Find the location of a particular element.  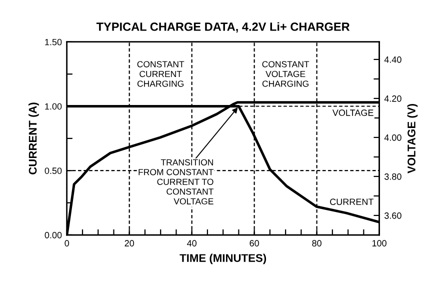

y-tick-label: 0.00 is located at coordinates (53, 235).